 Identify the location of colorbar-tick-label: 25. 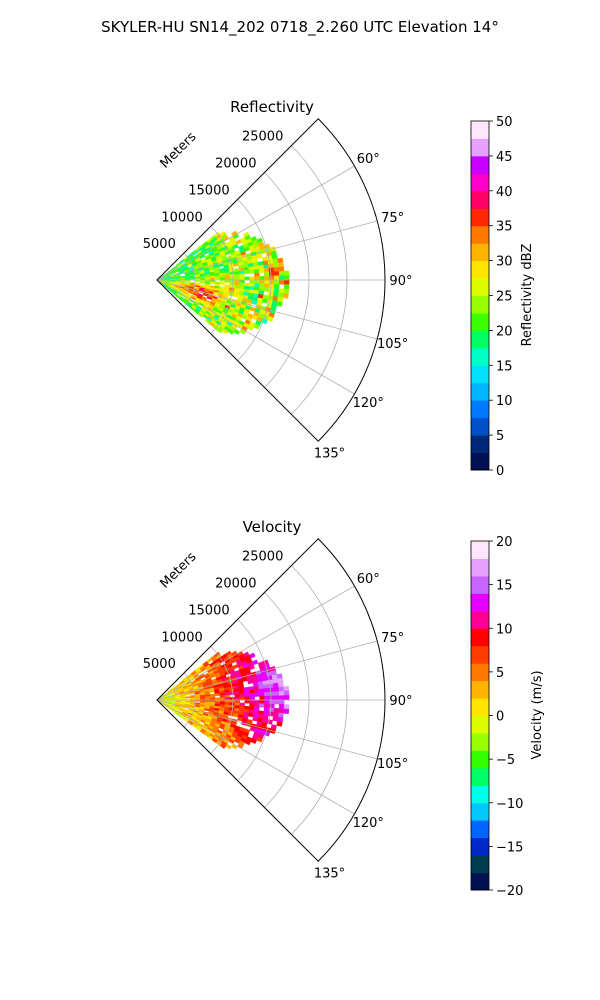
(504, 297).